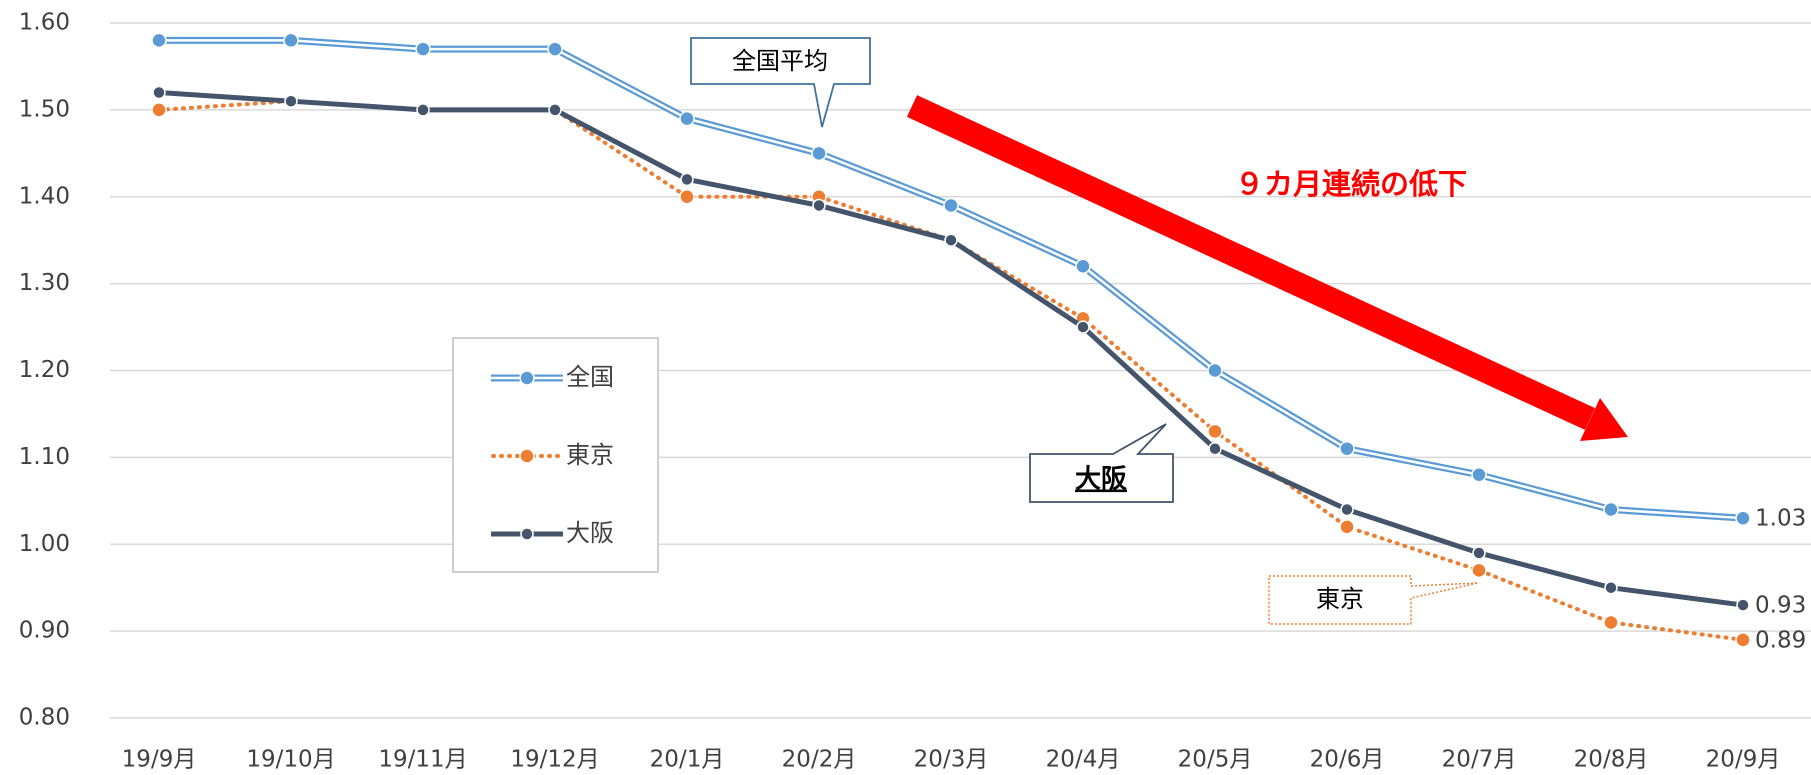  Describe the element at coordinates (1101, 480) in the screenshot. I see `annotation-osaka: 大阪` at that location.